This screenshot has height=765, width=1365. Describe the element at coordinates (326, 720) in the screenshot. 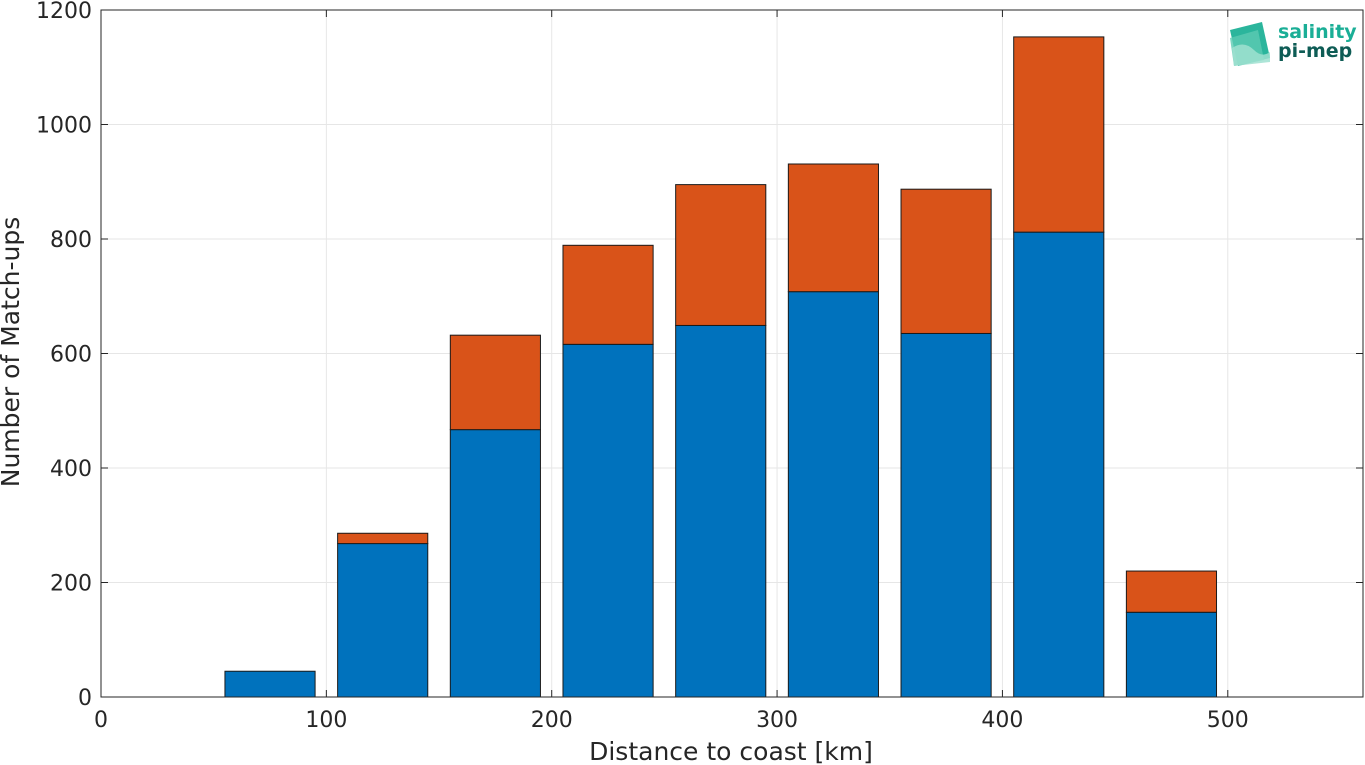

I see `x-tick-label: 100` at that location.